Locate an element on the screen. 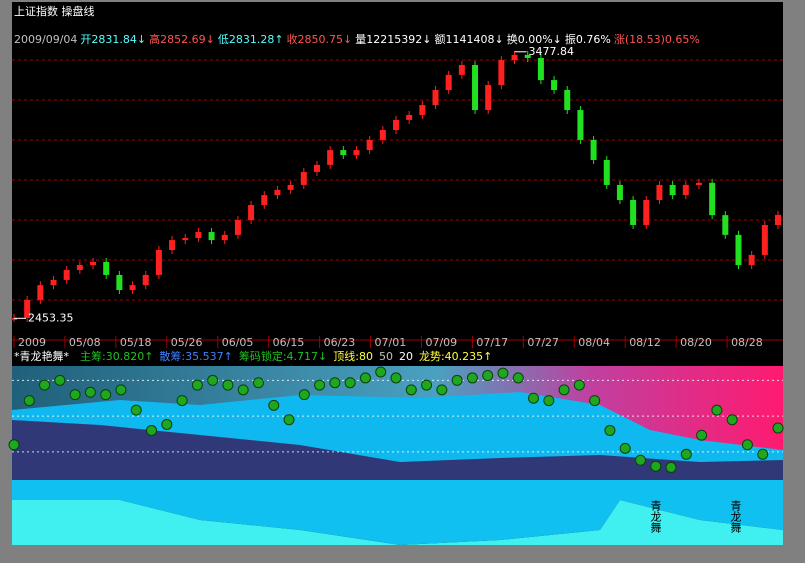 Image resolution: width=805 pixels, height=563 pixels. info-item: 低2831.28↑ is located at coordinates (251, 39).